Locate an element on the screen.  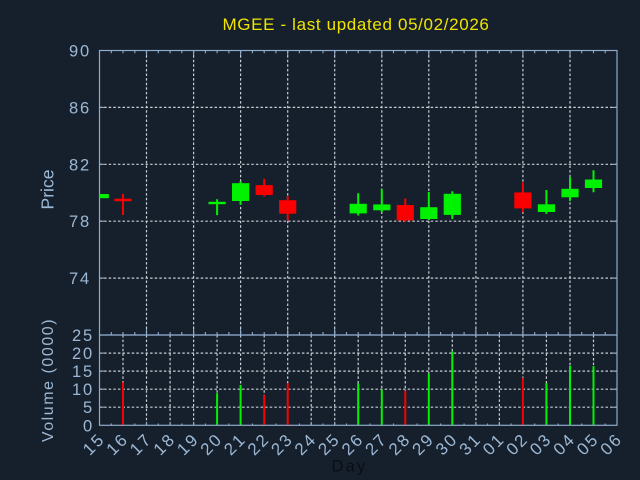
svg-text: 25 is located at coordinates (83, 336).